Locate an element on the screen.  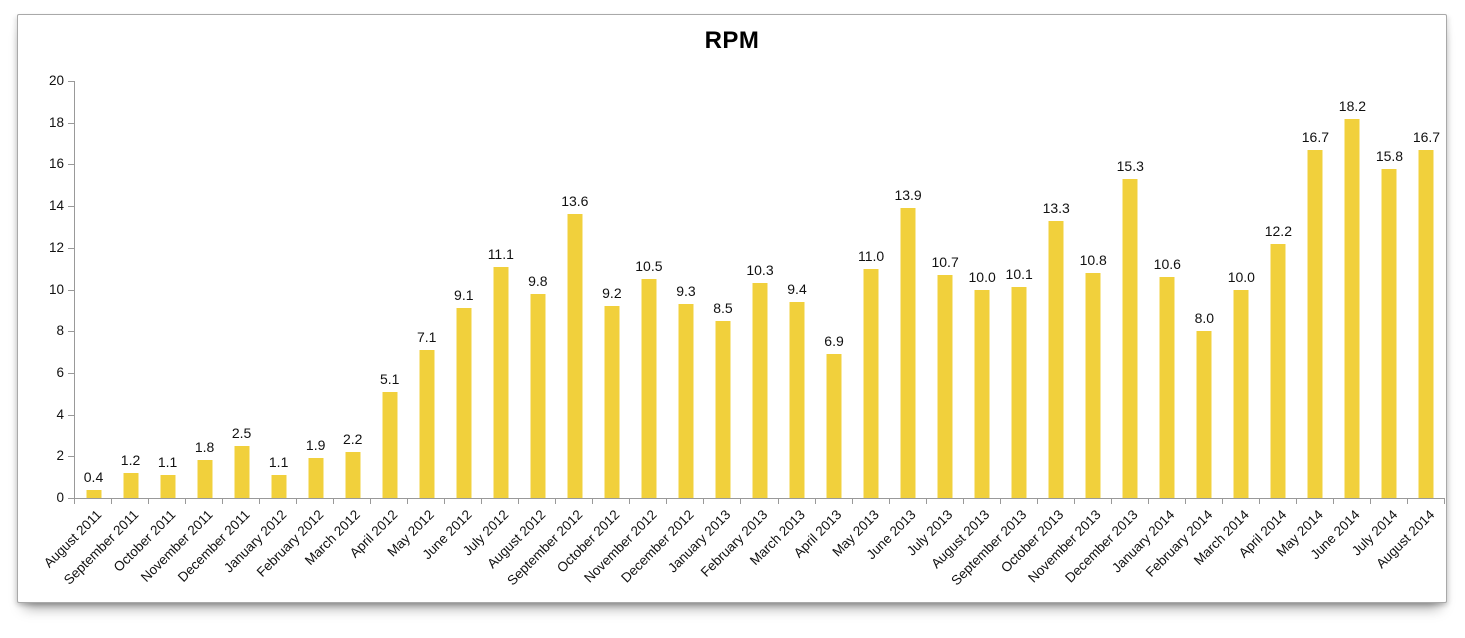
bar-slot: 1.2 September 2011 is located at coordinates (105, 334).